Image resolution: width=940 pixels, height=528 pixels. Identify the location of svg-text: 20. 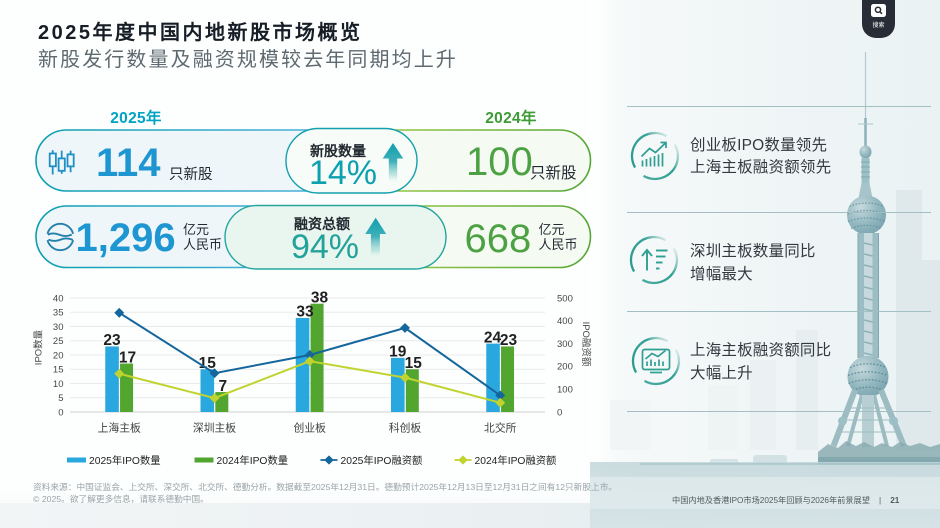
(58, 355).